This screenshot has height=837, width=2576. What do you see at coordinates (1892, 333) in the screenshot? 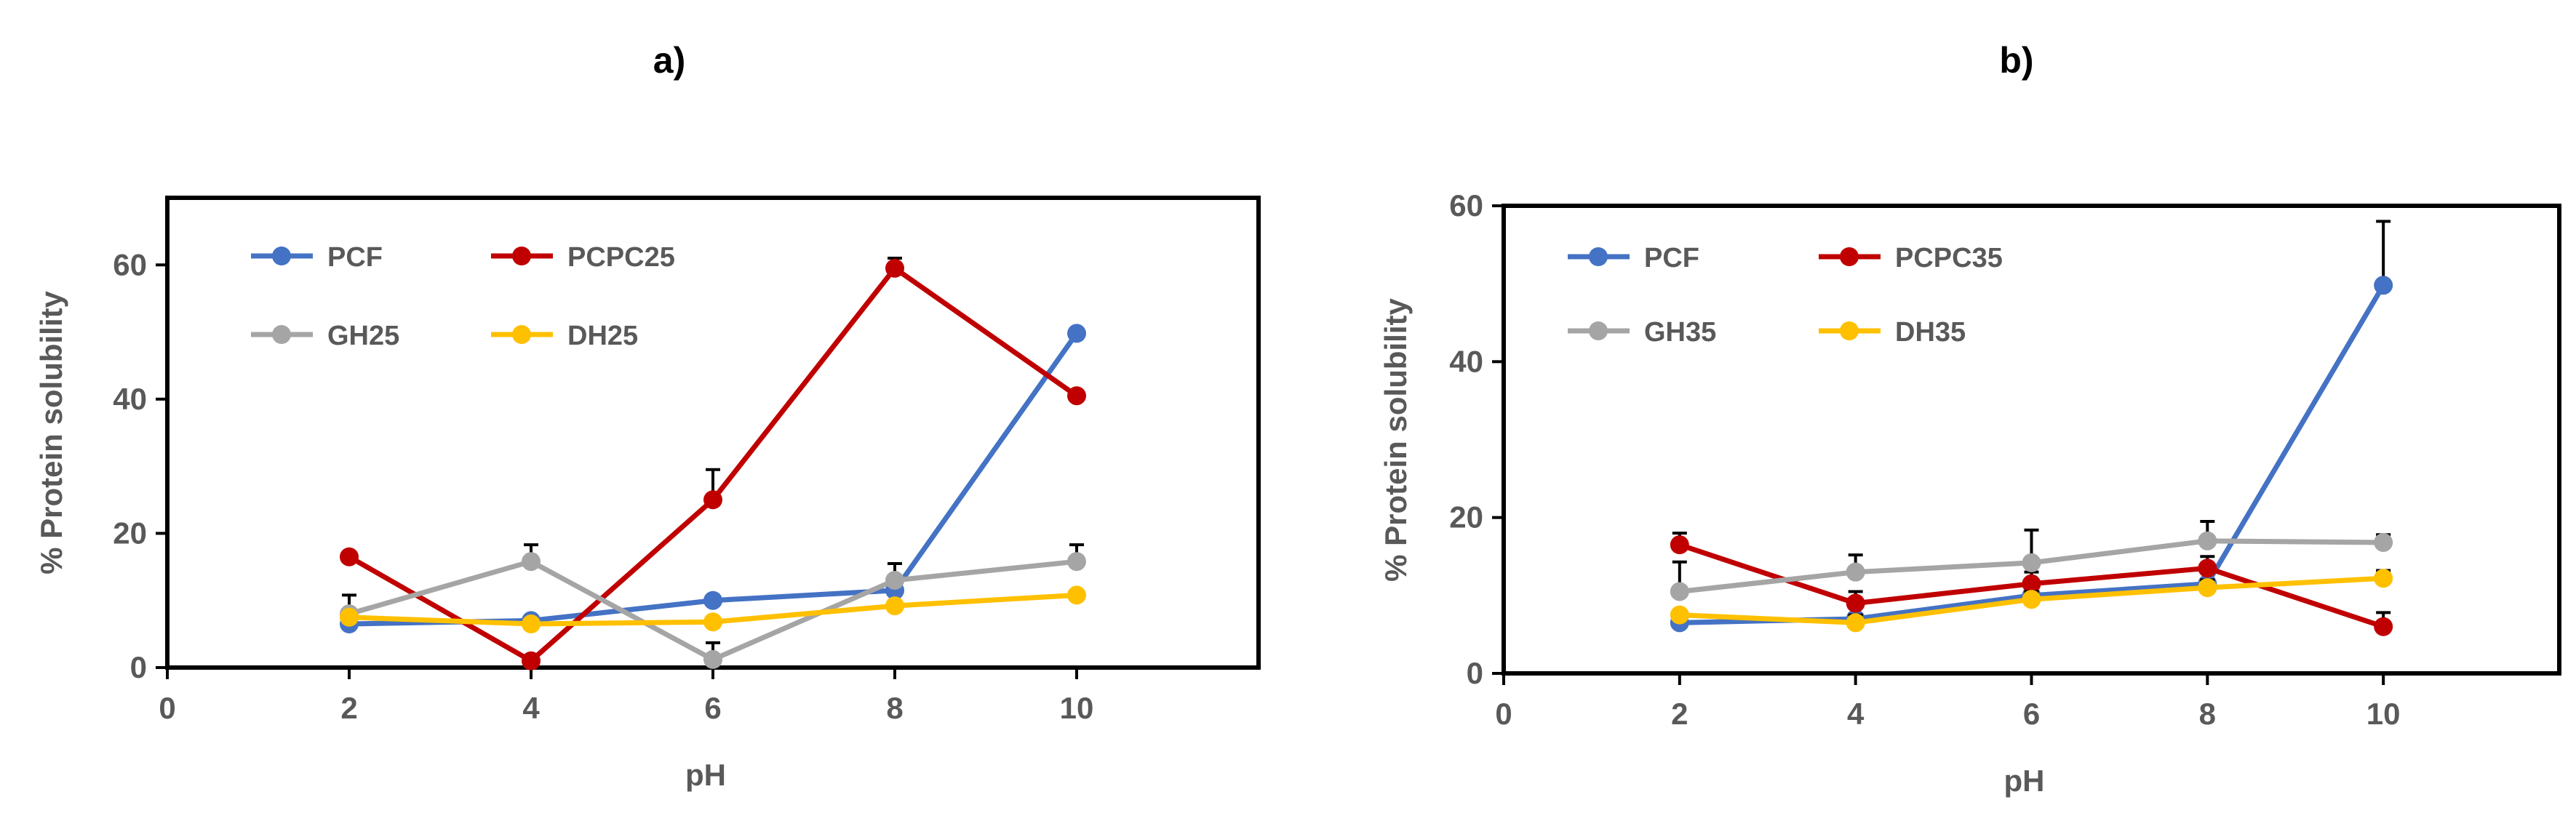
I see `legend-entry: DH35` at bounding box center [1892, 333].